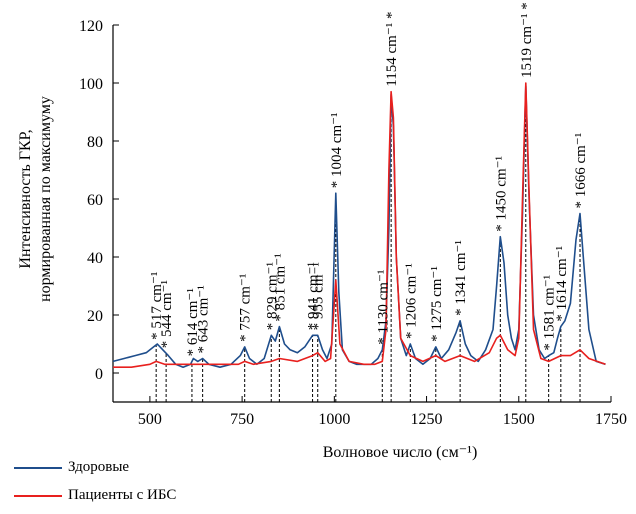 This screenshot has height=514, width=636. What do you see at coordinates (437, 304) in the screenshot?
I see `peak-label: * 1275 cm⁻¹` at bounding box center [437, 304].